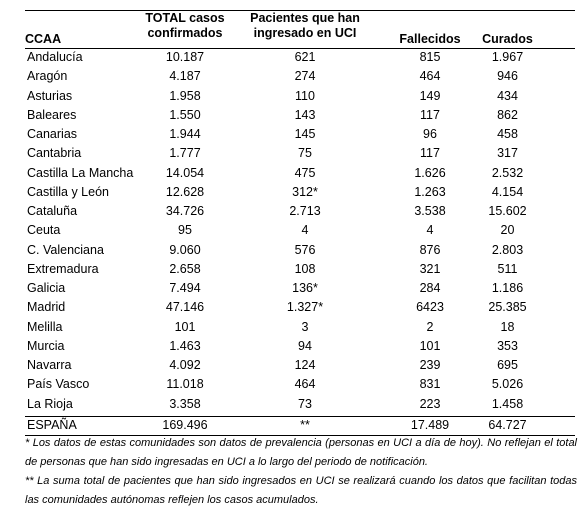 The width and height of the screenshot is (586, 510). What do you see at coordinates (185, 25) in the screenshot?
I see `header-cell: TOTAL casos confirmados` at bounding box center [185, 25].